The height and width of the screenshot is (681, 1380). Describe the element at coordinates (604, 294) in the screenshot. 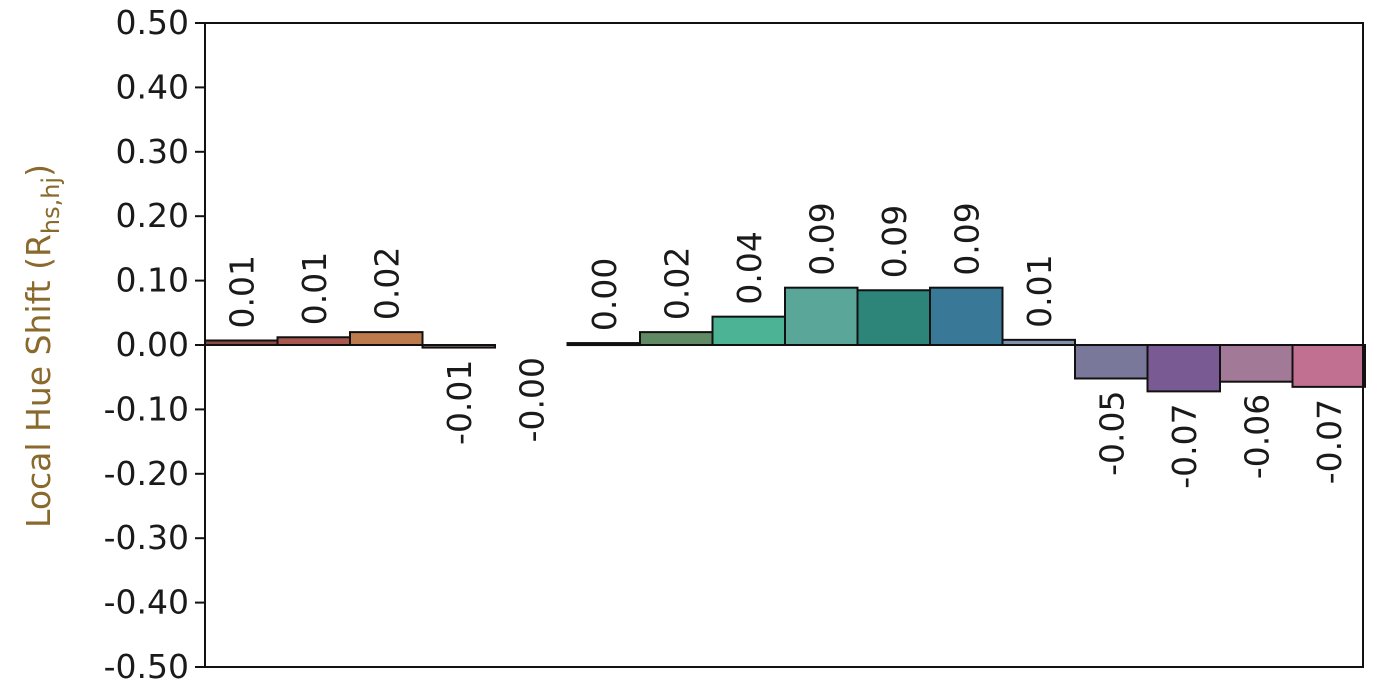

I see `data-label: 0.00` at that location.